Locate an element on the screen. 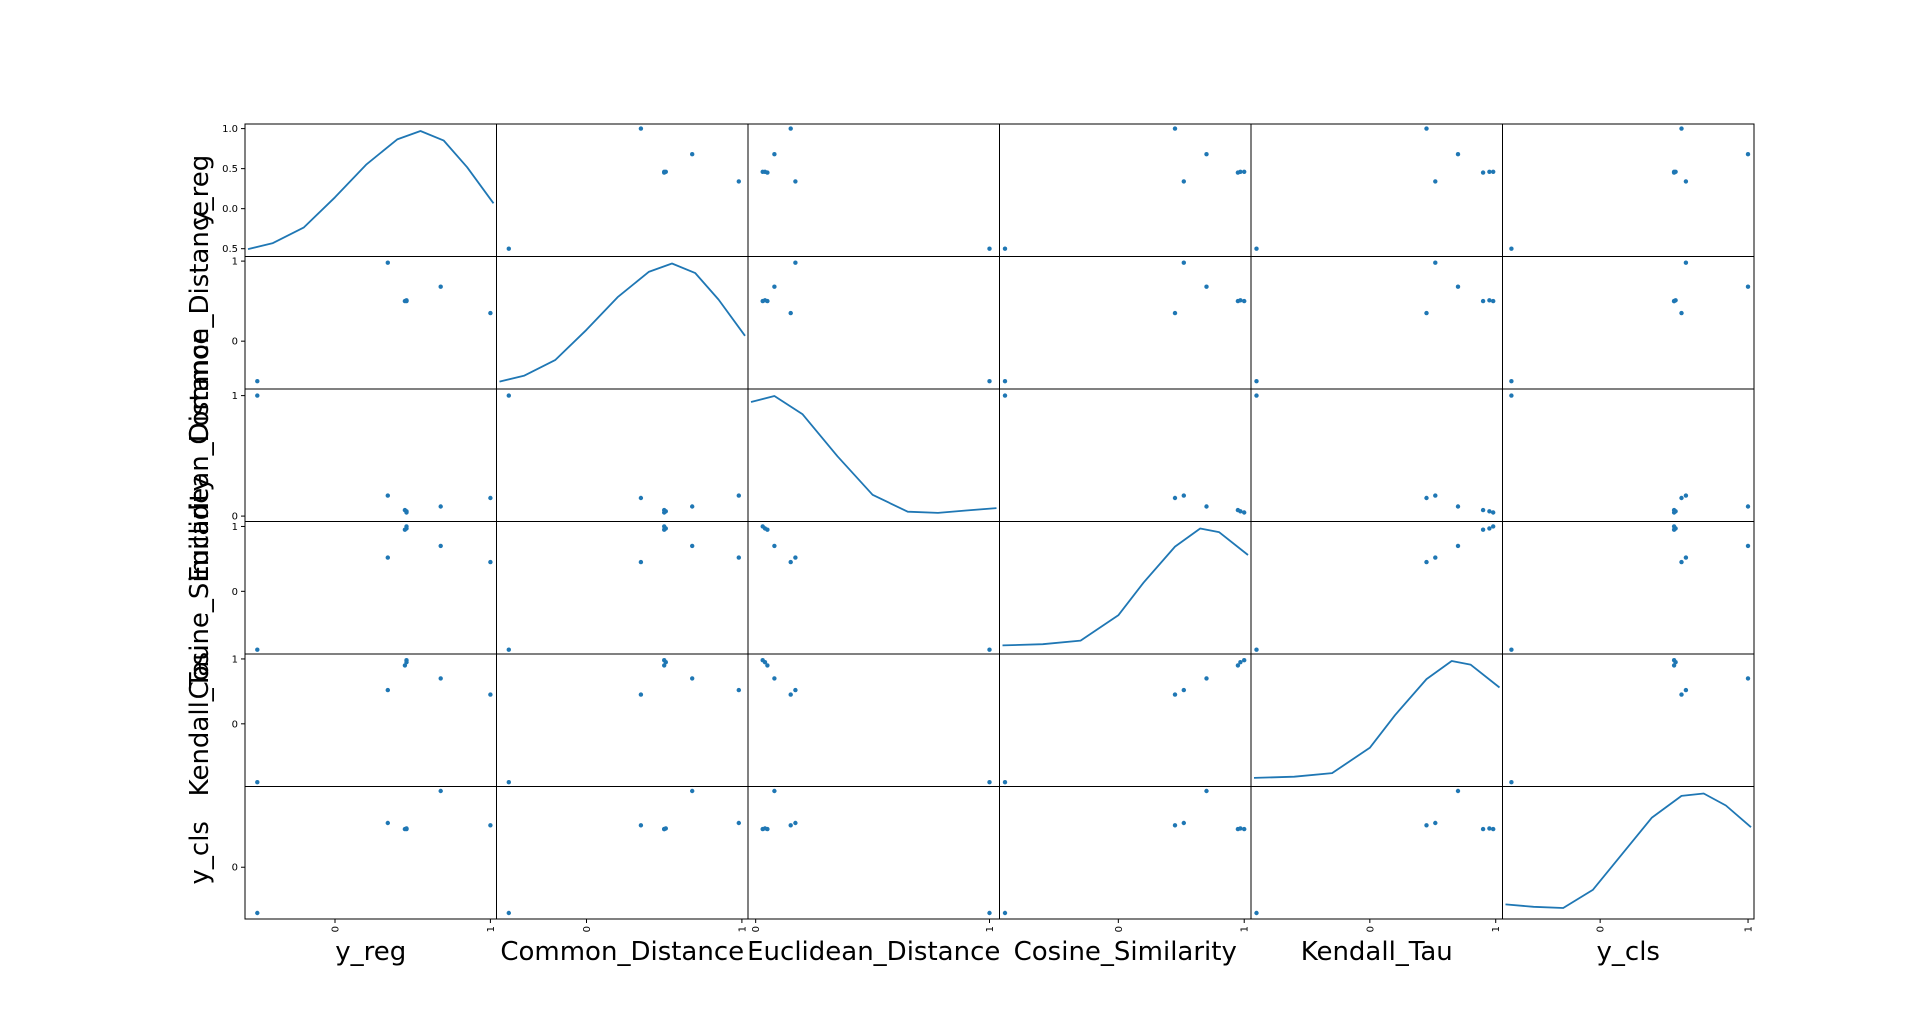 The height and width of the screenshot is (1019, 1923). y-tick-label-y_reg-2: 0.5 is located at coordinates (230, 169).